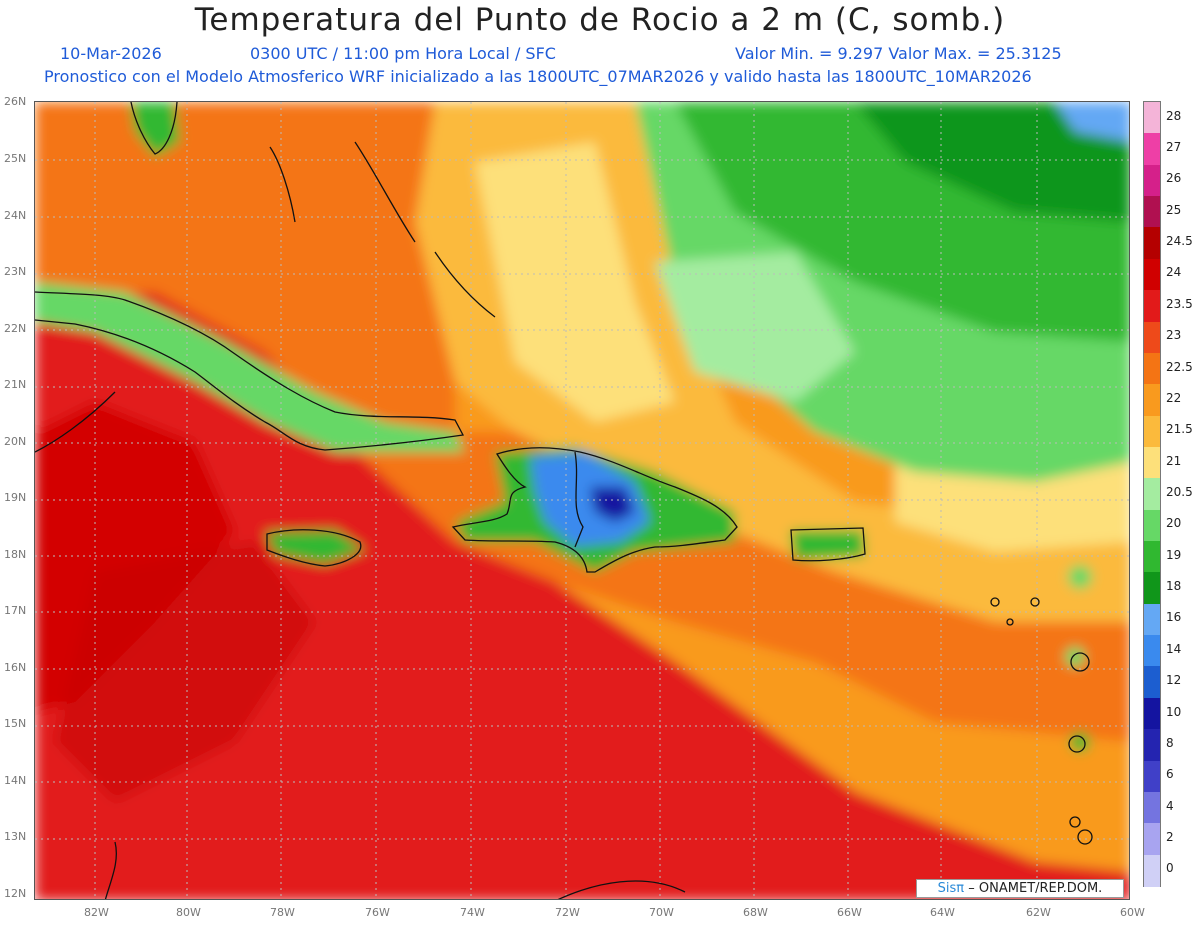  I want to click on lon-label: 76W, so click(377, 912).